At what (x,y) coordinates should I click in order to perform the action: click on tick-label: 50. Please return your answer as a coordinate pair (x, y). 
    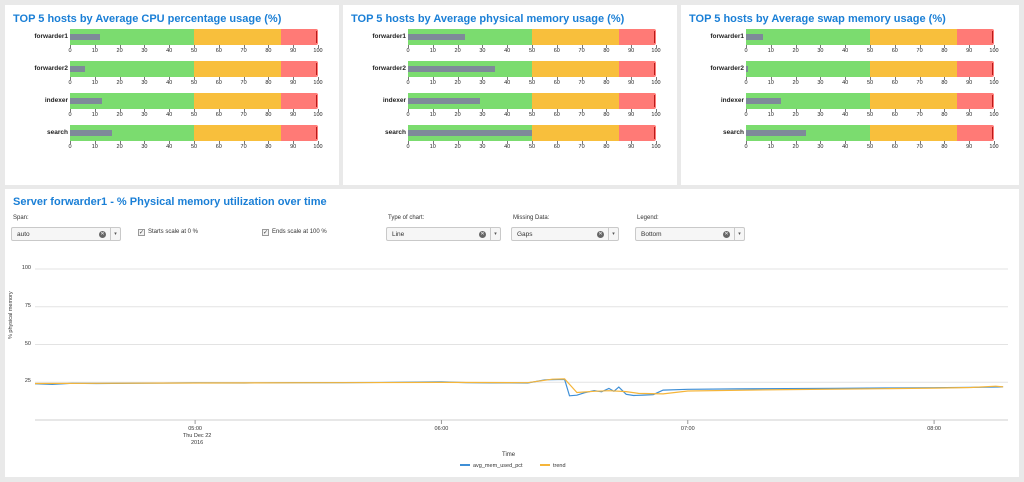
    Looking at the image, I should click on (194, 51).